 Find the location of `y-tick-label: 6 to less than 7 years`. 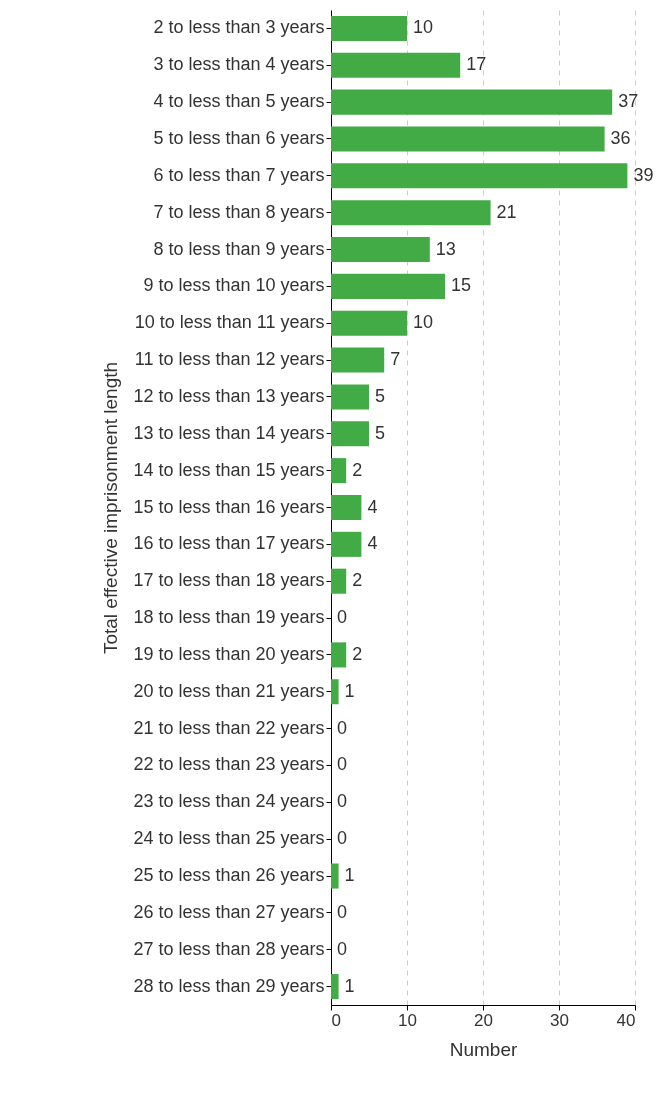

y-tick-label: 6 to less than 7 years is located at coordinates (239, 174).